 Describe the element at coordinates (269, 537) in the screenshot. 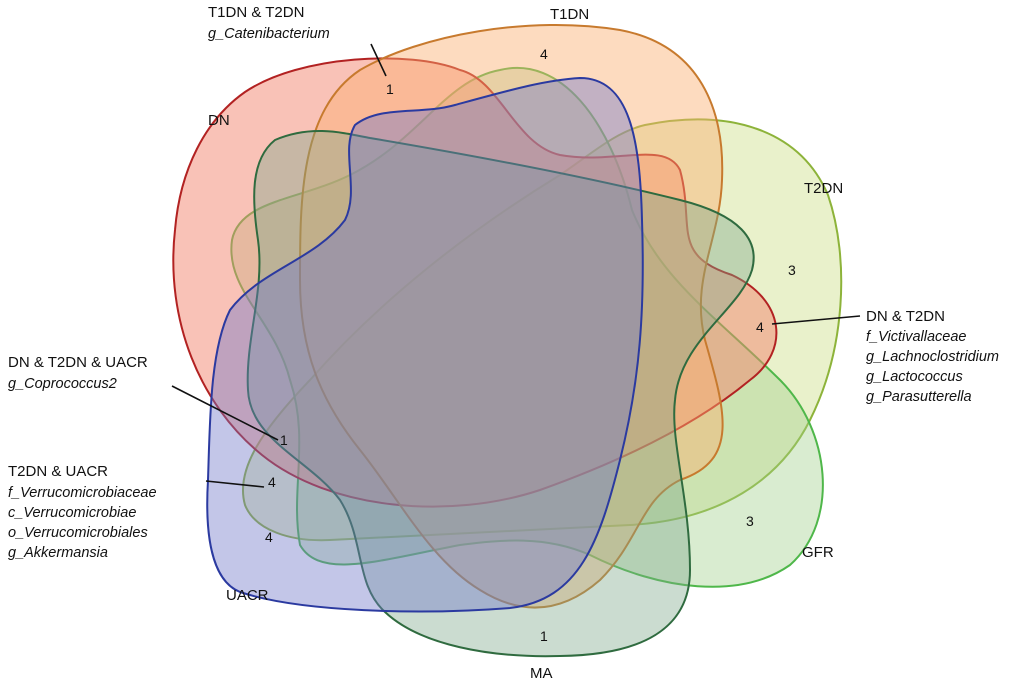

I see `count-uacr-only: 4` at that location.